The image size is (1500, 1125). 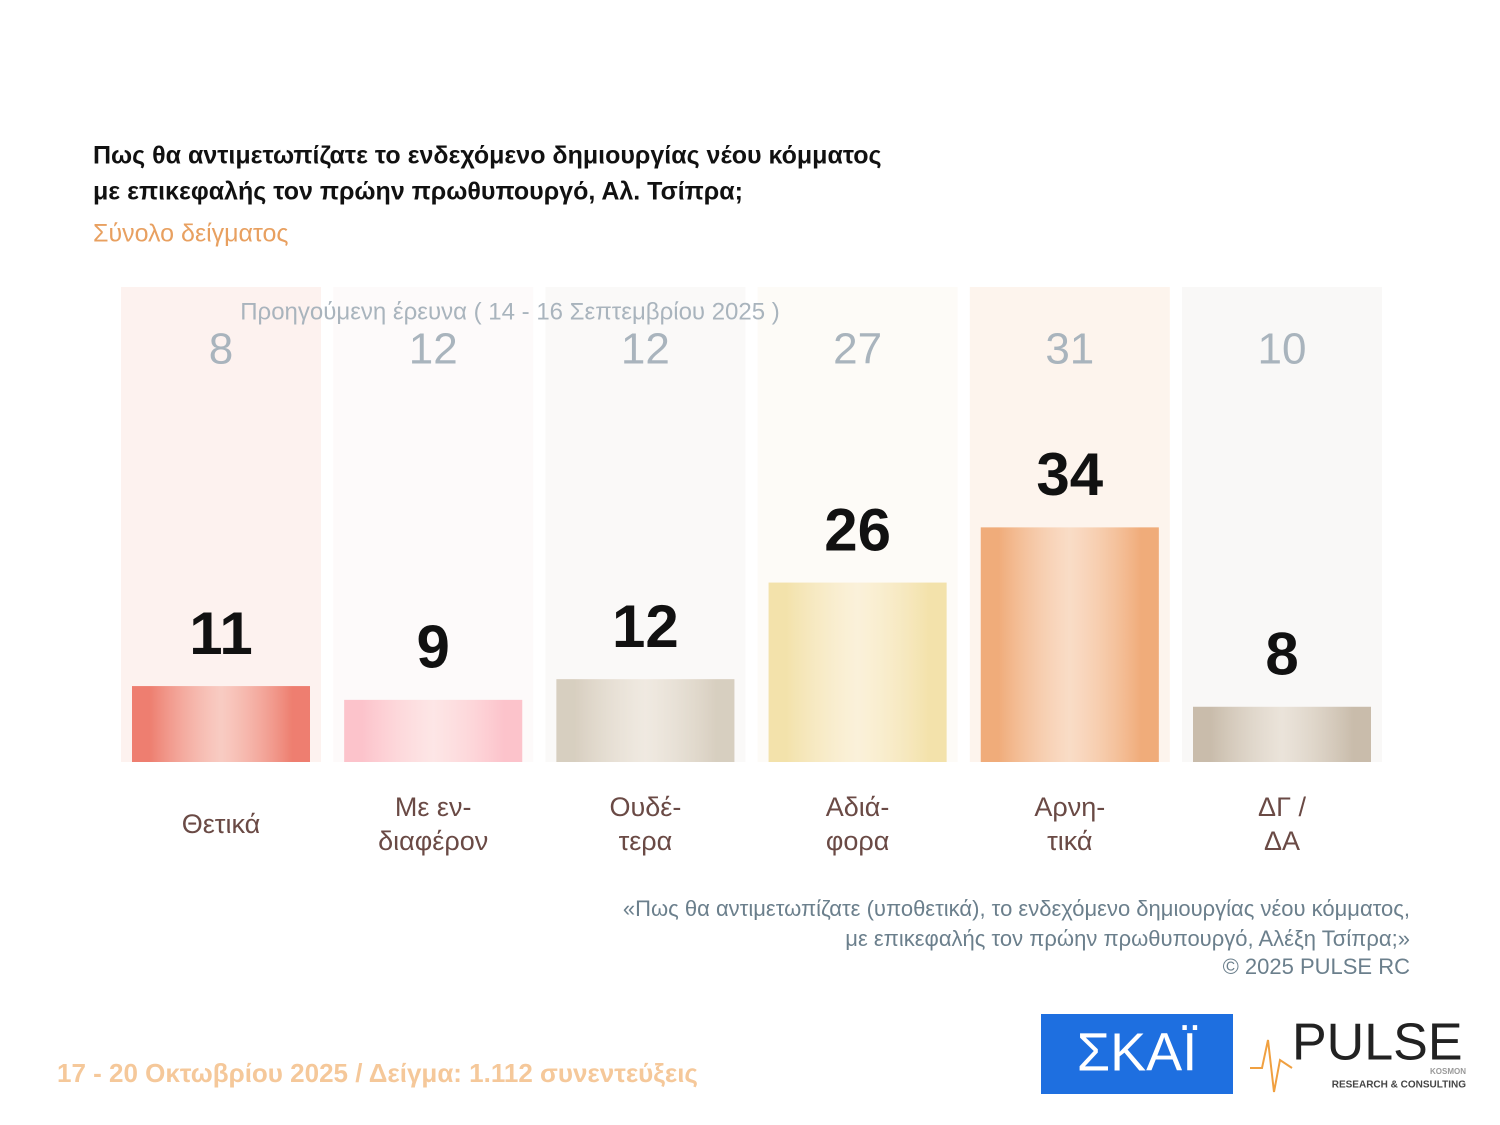 I want to click on category-label: τερα, so click(x=646, y=841).